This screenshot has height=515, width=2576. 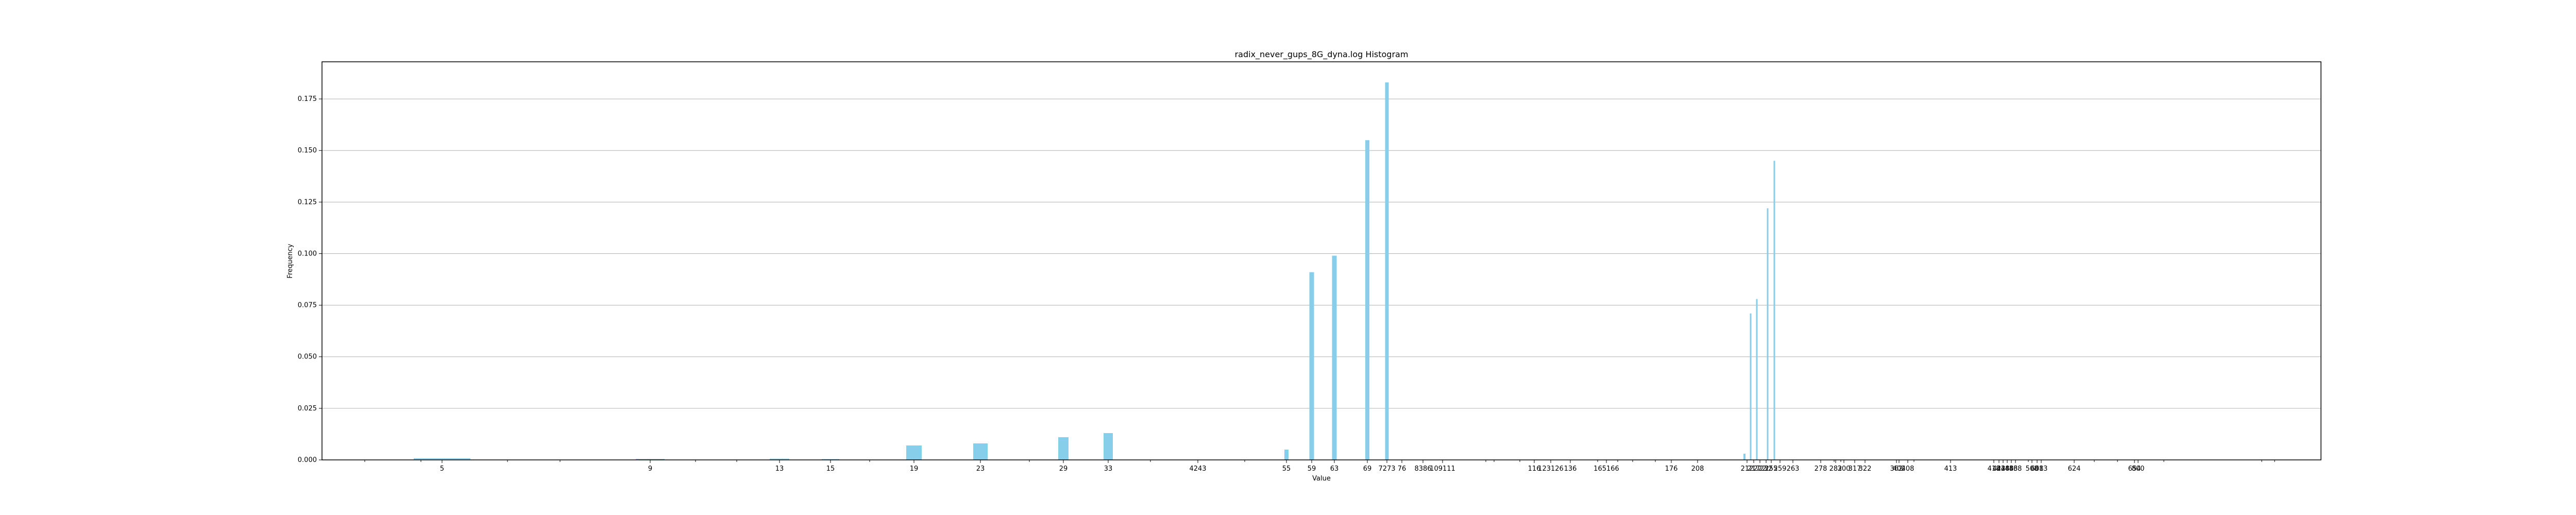 What do you see at coordinates (1108, 469) in the screenshot?
I see `x-tick-label: 33` at bounding box center [1108, 469].